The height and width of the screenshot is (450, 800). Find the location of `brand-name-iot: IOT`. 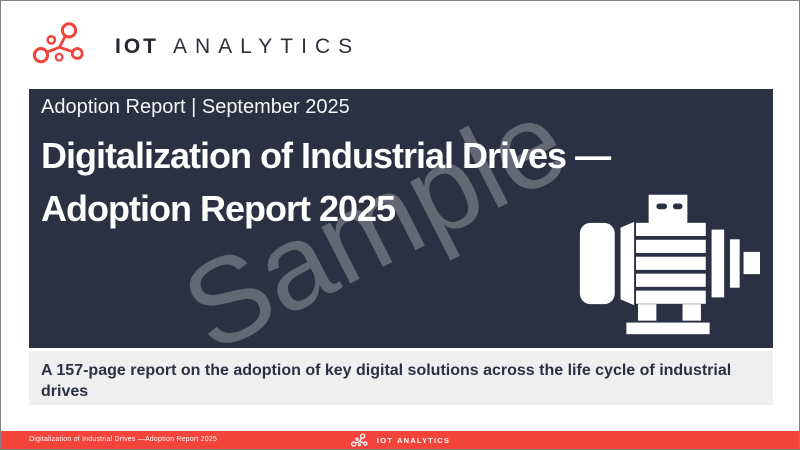

brand-name-iot: IOT is located at coordinates (137, 46).